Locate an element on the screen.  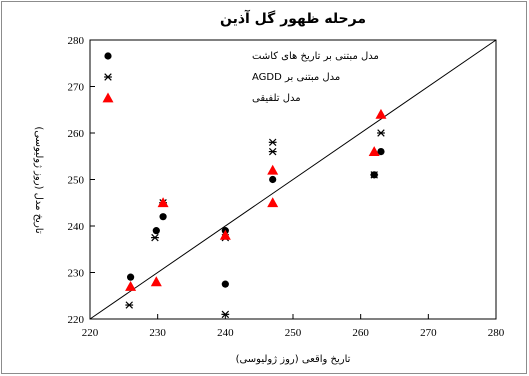
y-tick-label: 240 is located at coordinates (76, 227).